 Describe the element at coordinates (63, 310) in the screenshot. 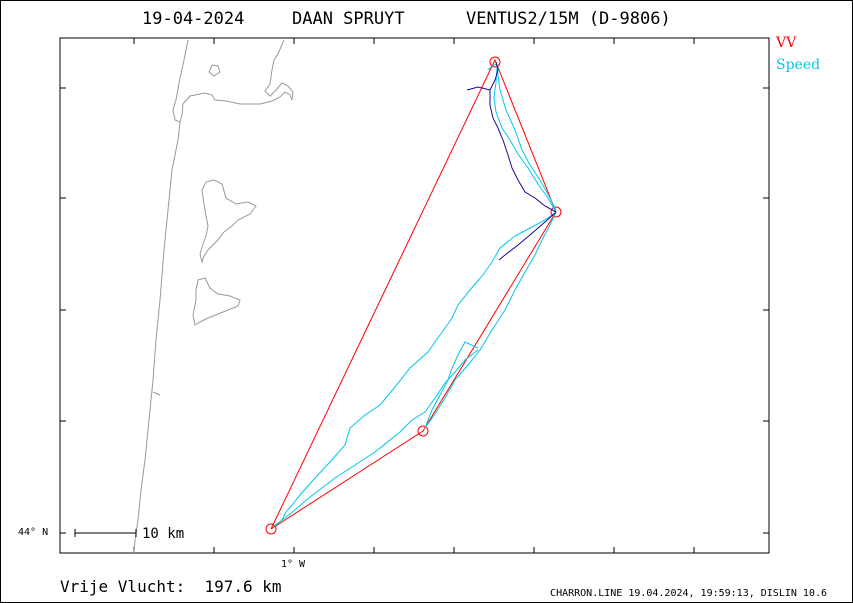

I see `left-ticks` at that location.